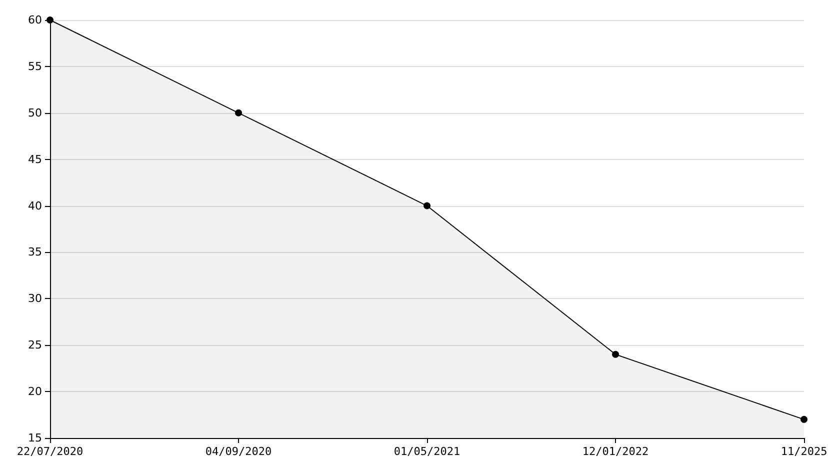 Image resolution: width=834 pixels, height=468 pixels. What do you see at coordinates (35, 391) in the screenshot?
I see `y-tick-label: 20` at bounding box center [35, 391].